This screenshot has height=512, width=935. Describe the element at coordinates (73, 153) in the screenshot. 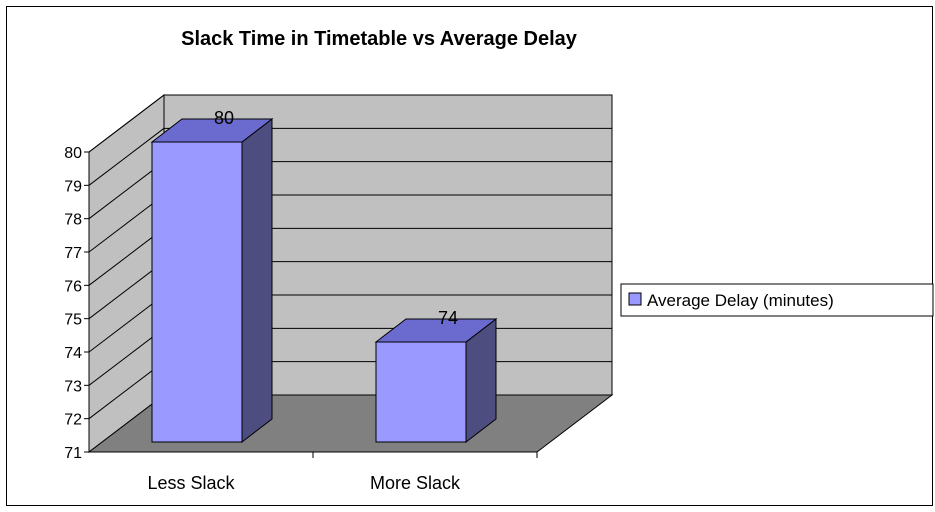

I see `y-tick-label: 80` at that location.